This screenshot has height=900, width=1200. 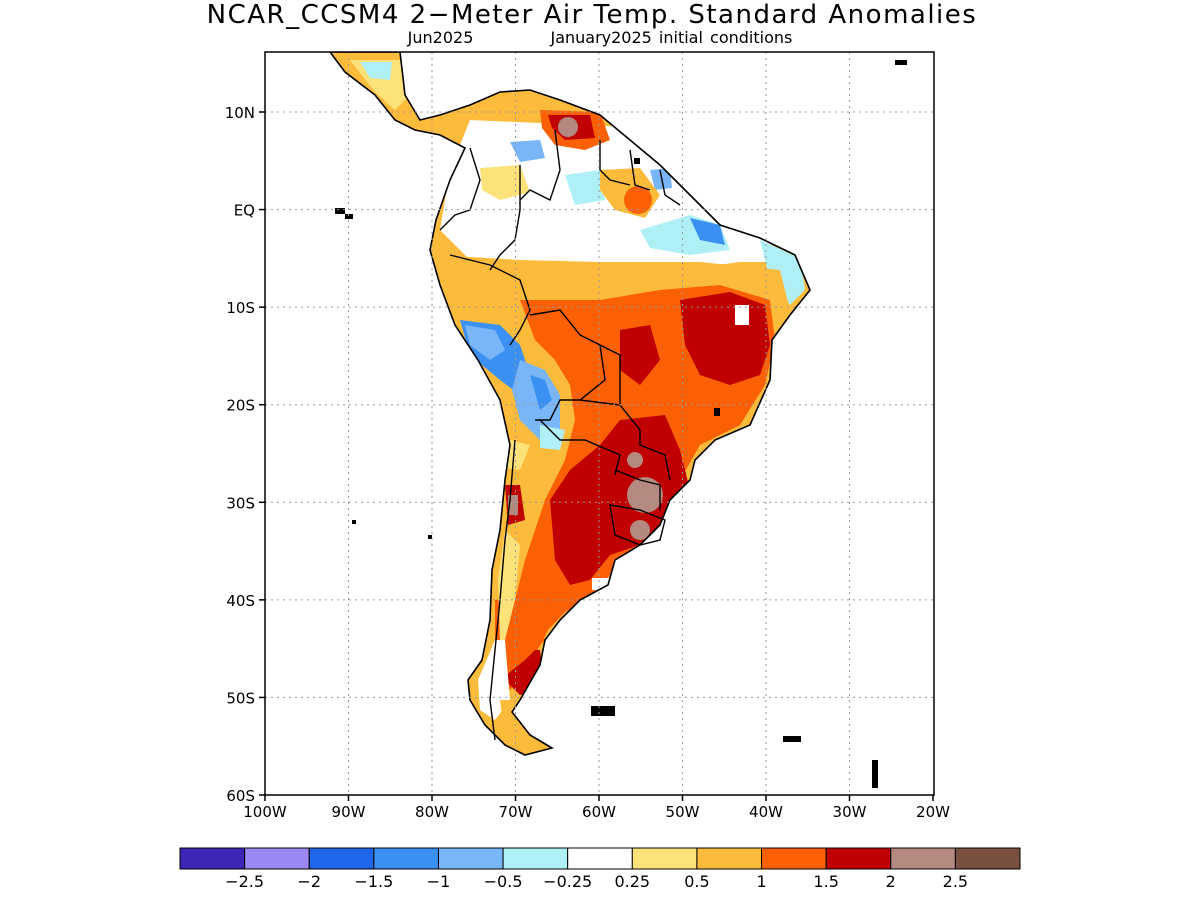 I want to click on colorbar-label: 2.5, so click(x=955, y=881).